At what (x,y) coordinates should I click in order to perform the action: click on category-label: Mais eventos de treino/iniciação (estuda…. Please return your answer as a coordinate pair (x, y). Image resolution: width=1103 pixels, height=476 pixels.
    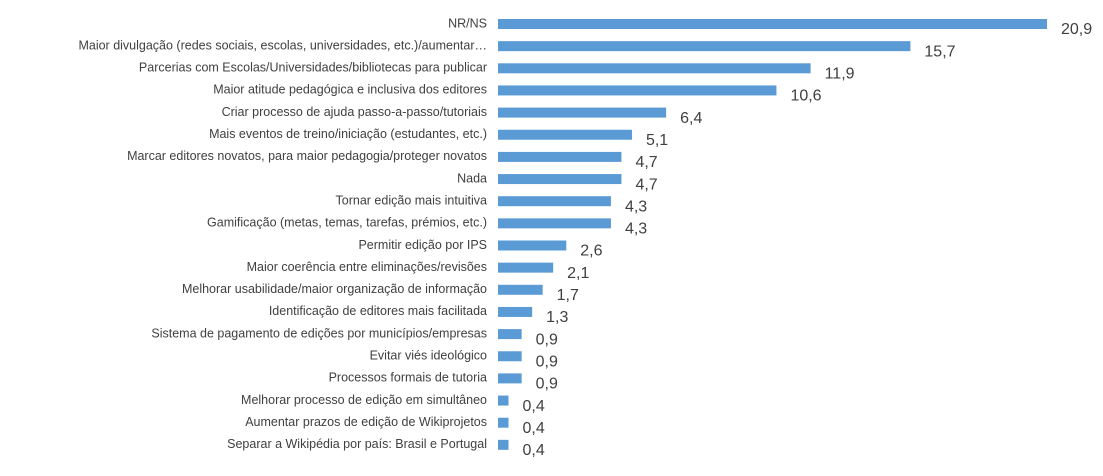
    Looking at the image, I should click on (348, 134).